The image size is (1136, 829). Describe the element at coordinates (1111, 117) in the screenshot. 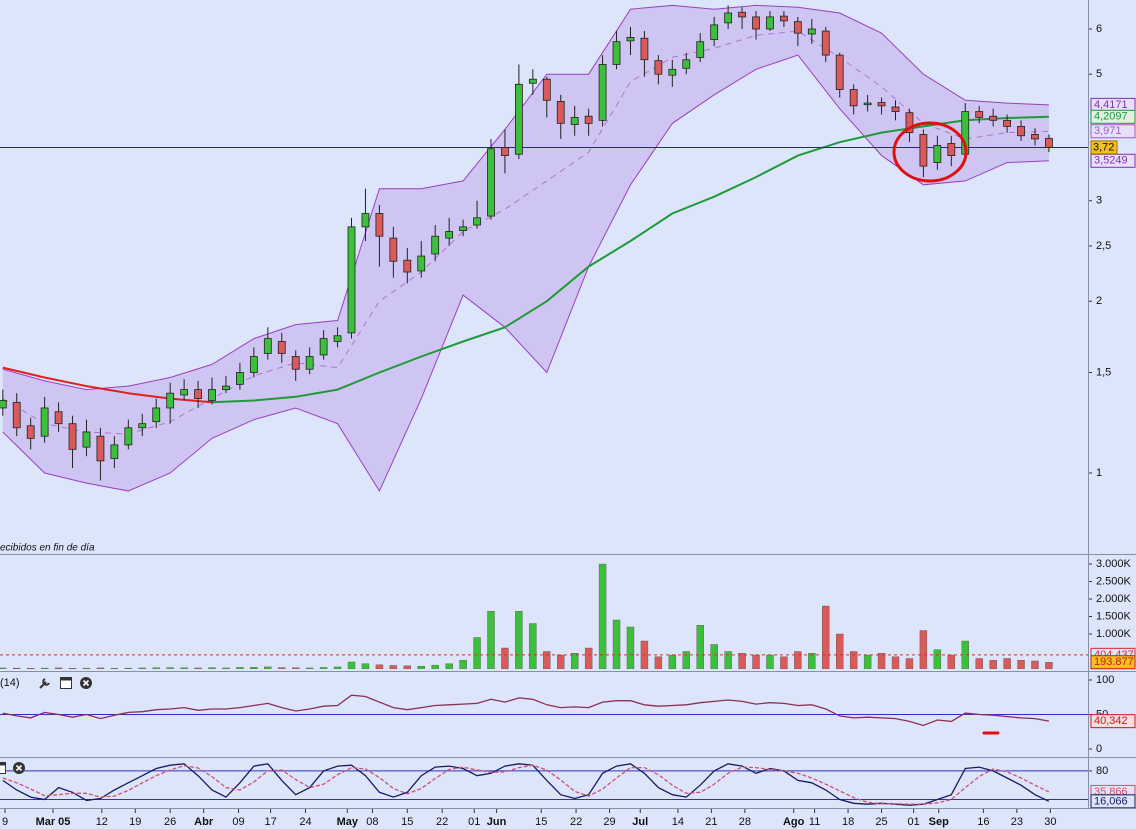

I see `value-box-label: 4,2097` at that location.